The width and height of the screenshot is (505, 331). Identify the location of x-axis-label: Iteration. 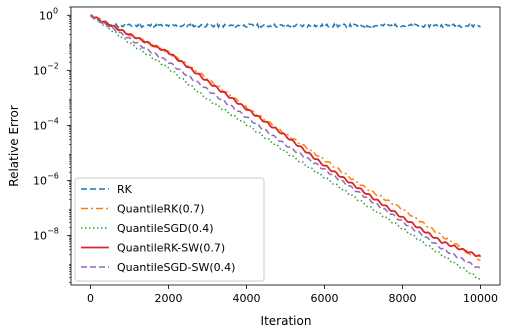
(286, 321).